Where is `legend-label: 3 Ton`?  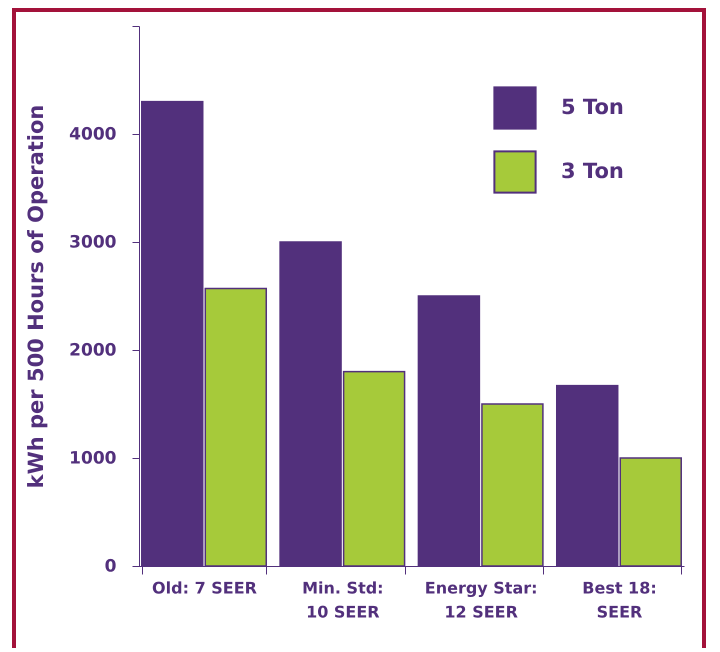
legend-label: 3 Ton is located at coordinates (592, 171).